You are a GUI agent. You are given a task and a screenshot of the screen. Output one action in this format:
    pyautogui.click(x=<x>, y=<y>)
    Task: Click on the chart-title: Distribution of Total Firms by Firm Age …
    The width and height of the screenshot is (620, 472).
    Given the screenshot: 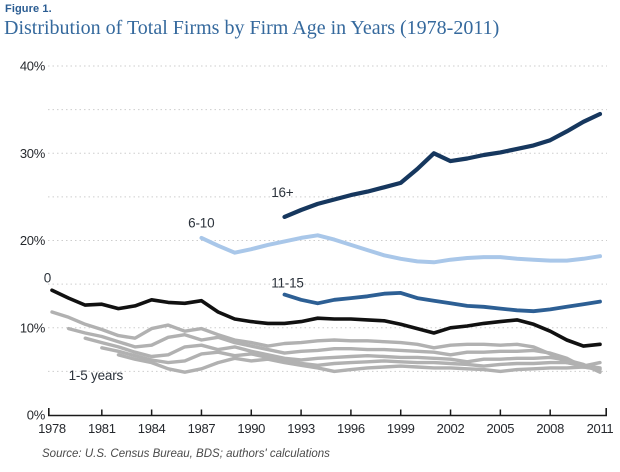 What is the action you would take?
    pyautogui.click(x=252, y=28)
    